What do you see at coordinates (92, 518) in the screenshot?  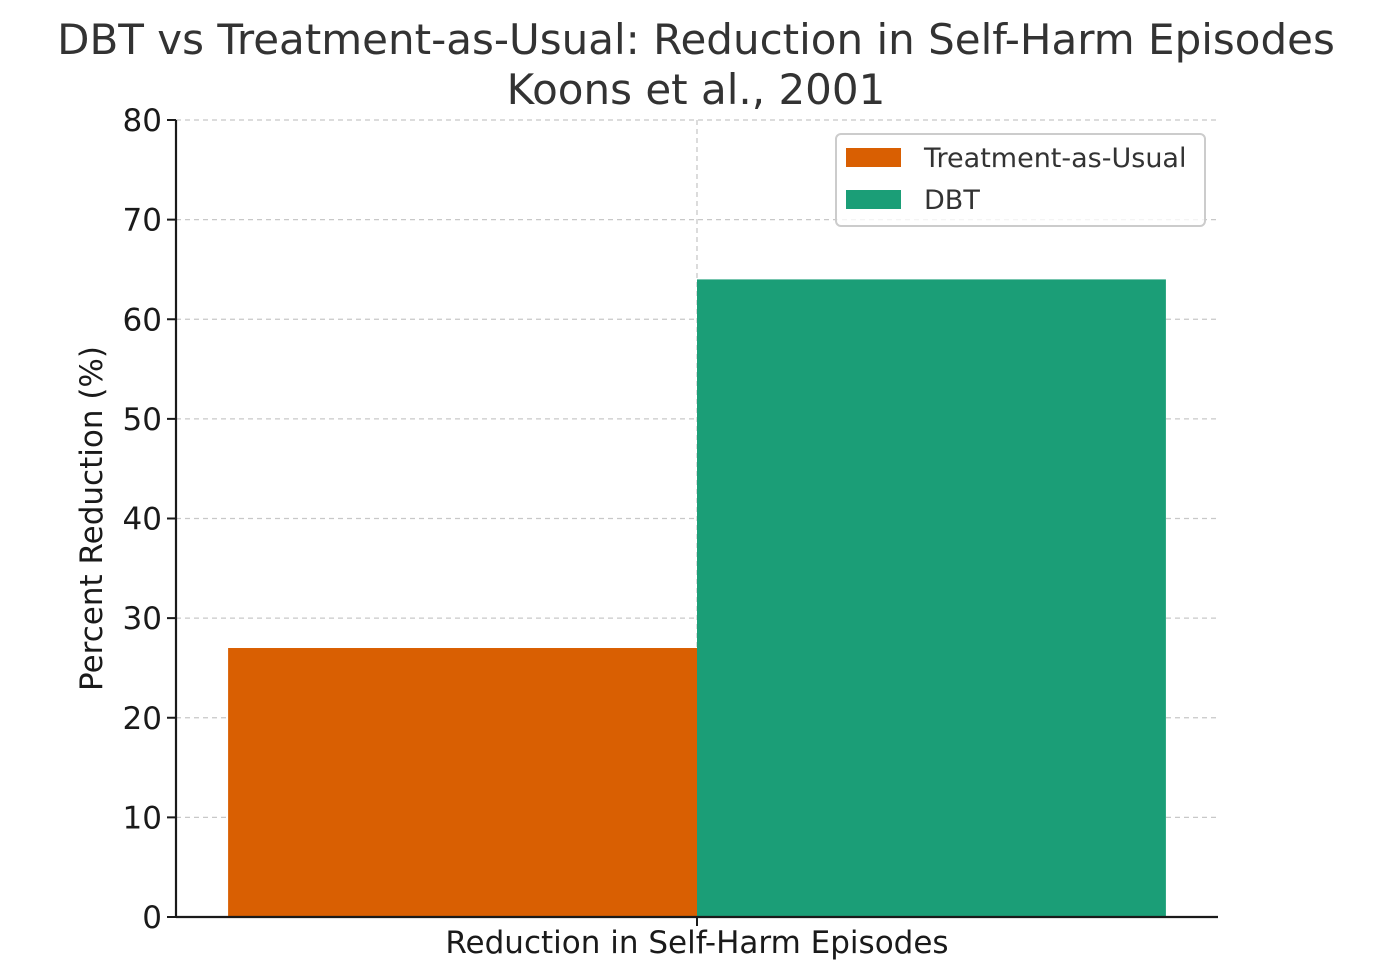 I see `y-axis-title: Percent Reduction (%)` at bounding box center [92, 518].